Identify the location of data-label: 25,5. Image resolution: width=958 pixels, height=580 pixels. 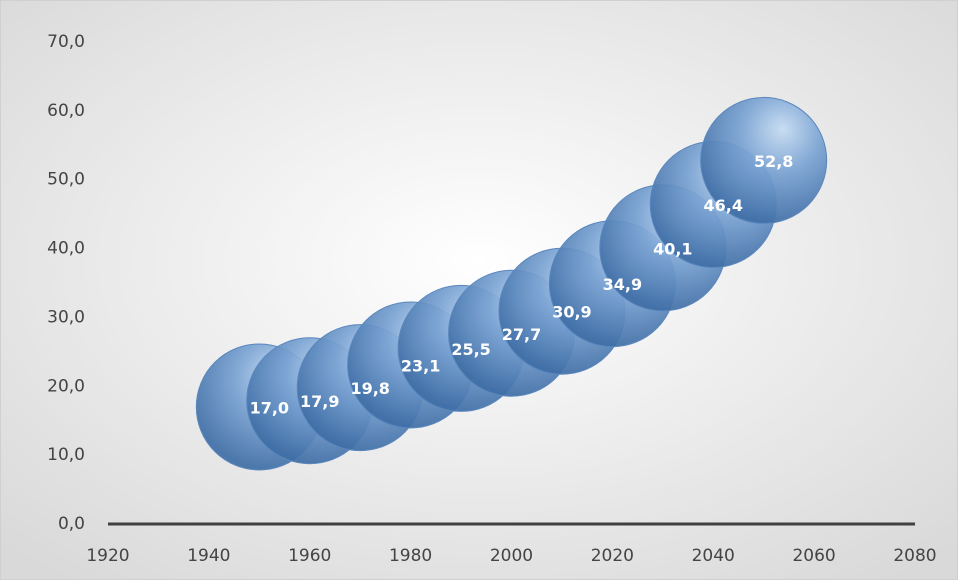
(470, 349).